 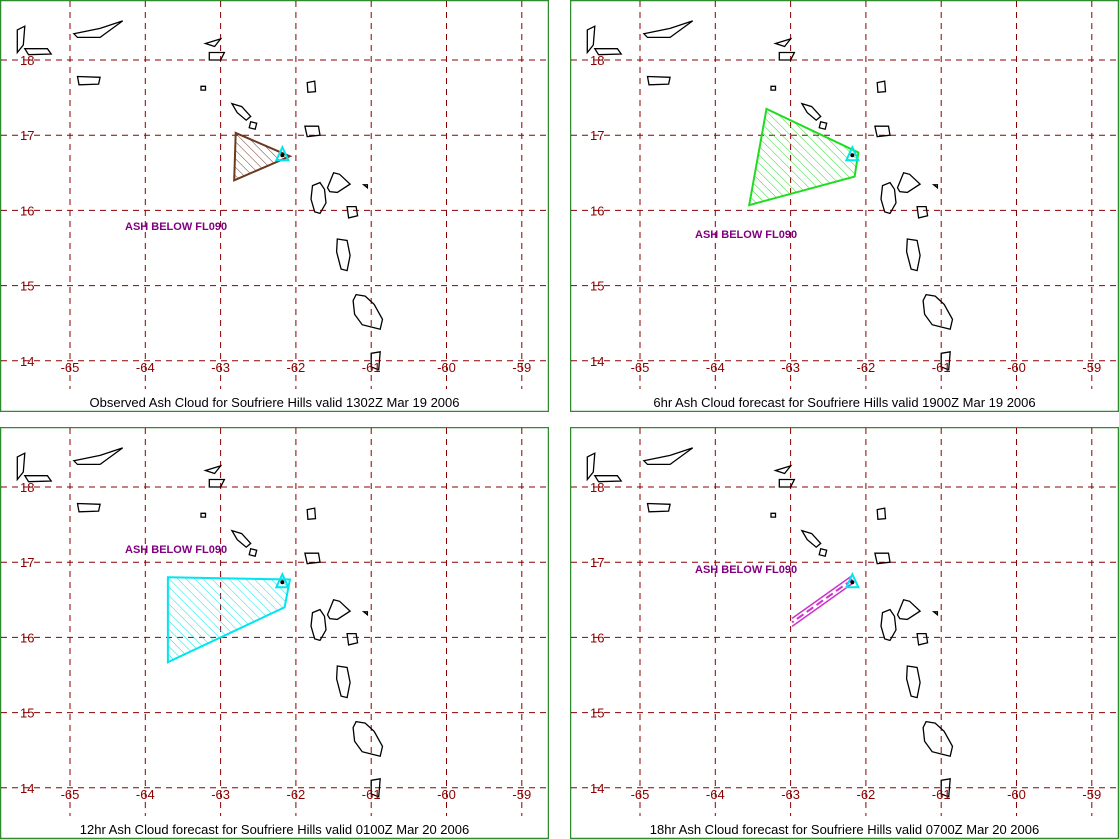 What do you see at coordinates (521, 367) in the screenshot?
I see `lon-tick-label: -59` at bounding box center [521, 367].